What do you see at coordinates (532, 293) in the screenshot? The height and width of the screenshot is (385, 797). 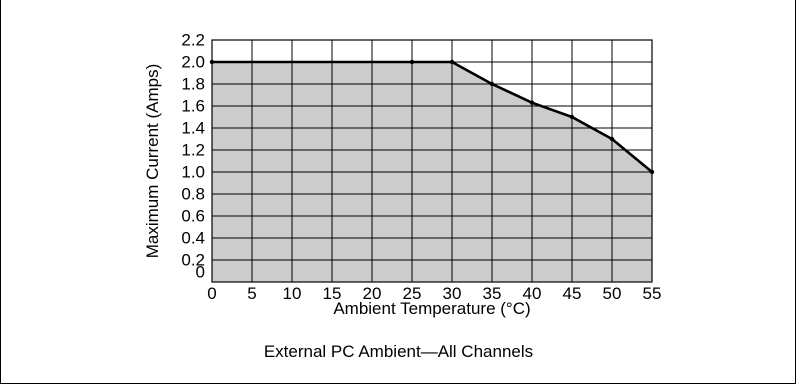 I see `x-tick-label: 40` at bounding box center [532, 293].